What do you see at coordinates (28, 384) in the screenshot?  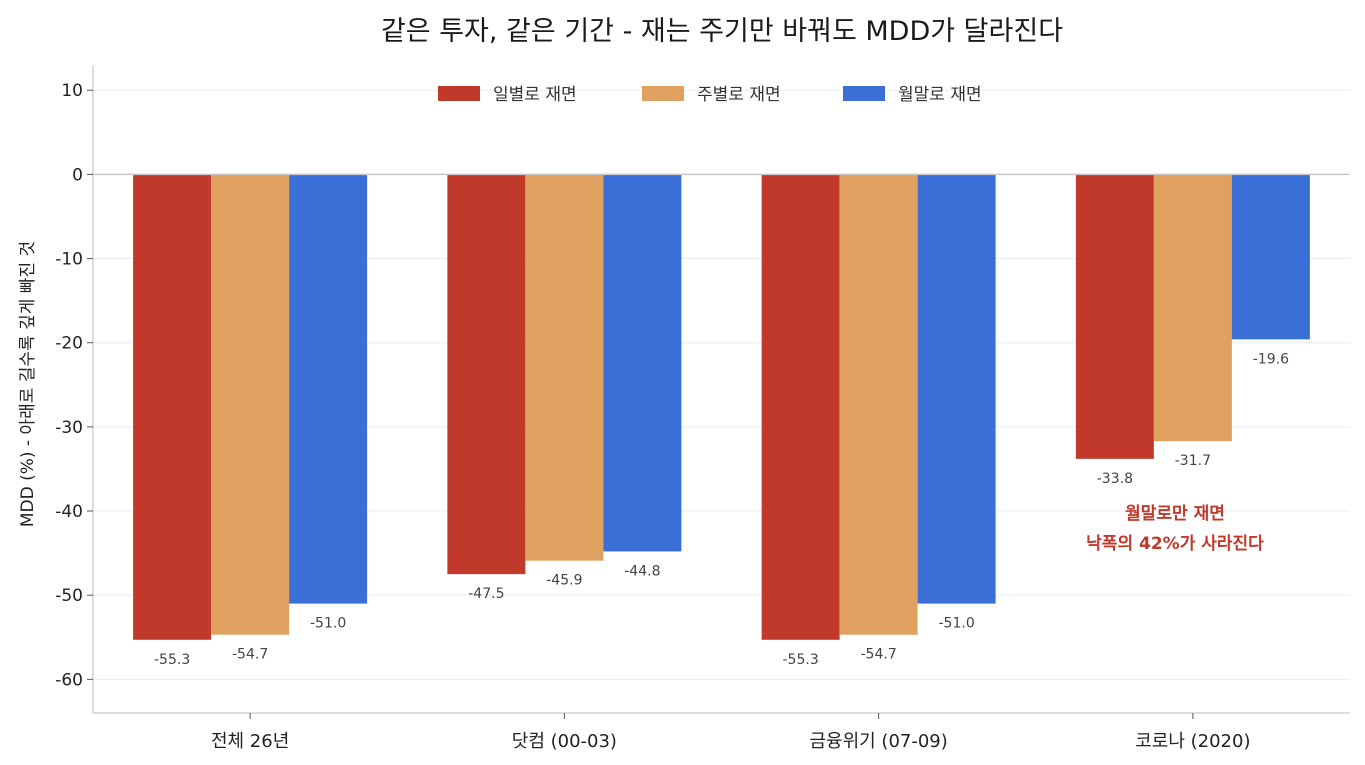 I see `y-axis-label: MDD (%) - 아래로 길수록 깊게 빠진 것` at bounding box center [28, 384].